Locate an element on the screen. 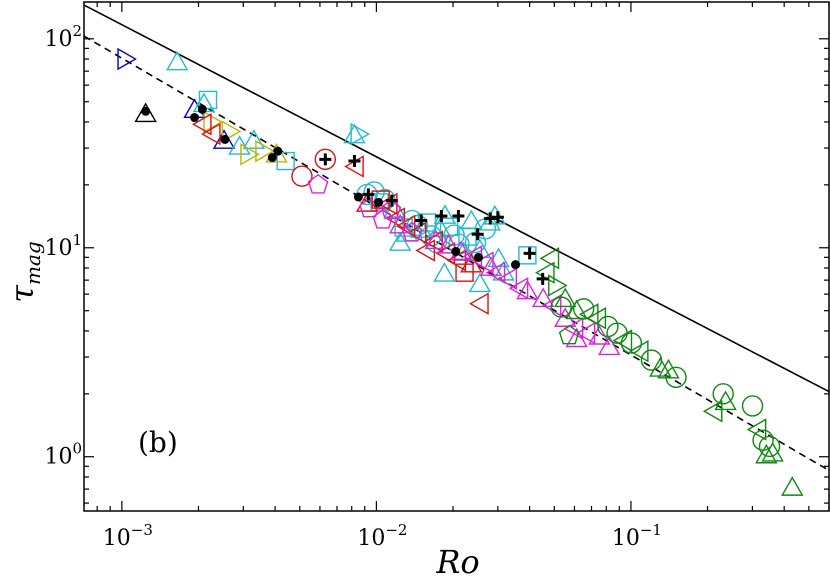  y-tick-label: 10⁰ is located at coordinates (63, 455).